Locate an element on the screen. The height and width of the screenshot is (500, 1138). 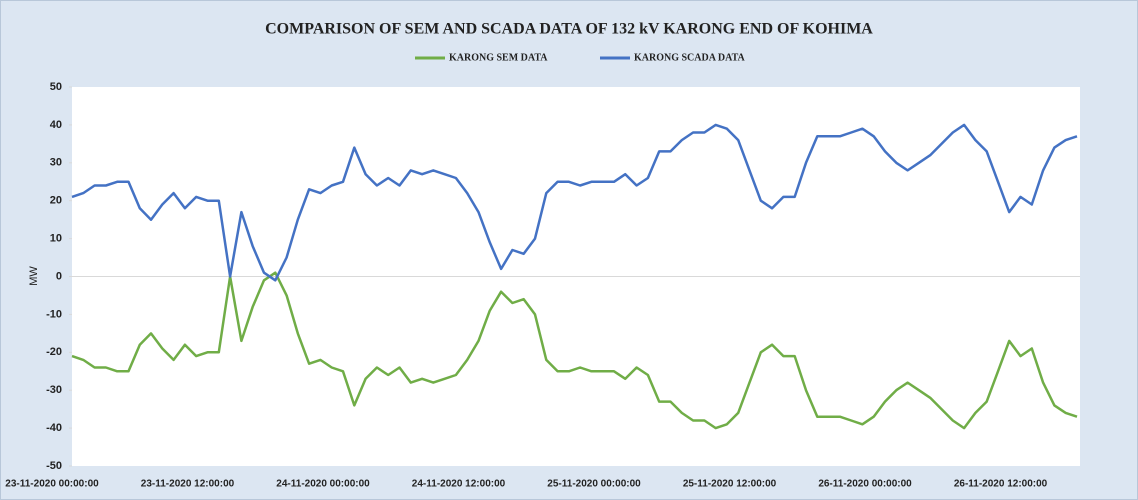
x-tick-label: 26-11-2020 12:00:00 is located at coordinates (1001, 484).